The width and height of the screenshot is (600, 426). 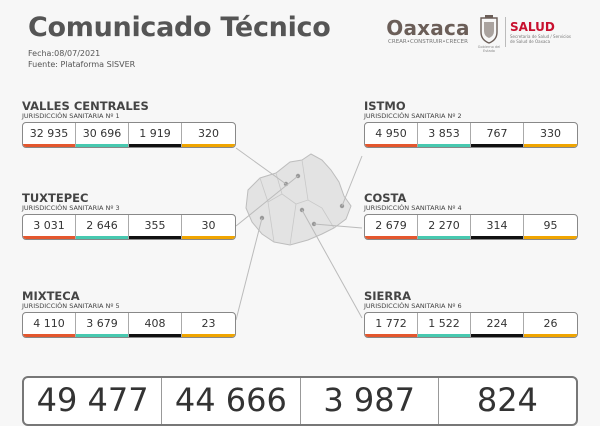 I want to click on total-cell: 824, so click(x=507, y=400).